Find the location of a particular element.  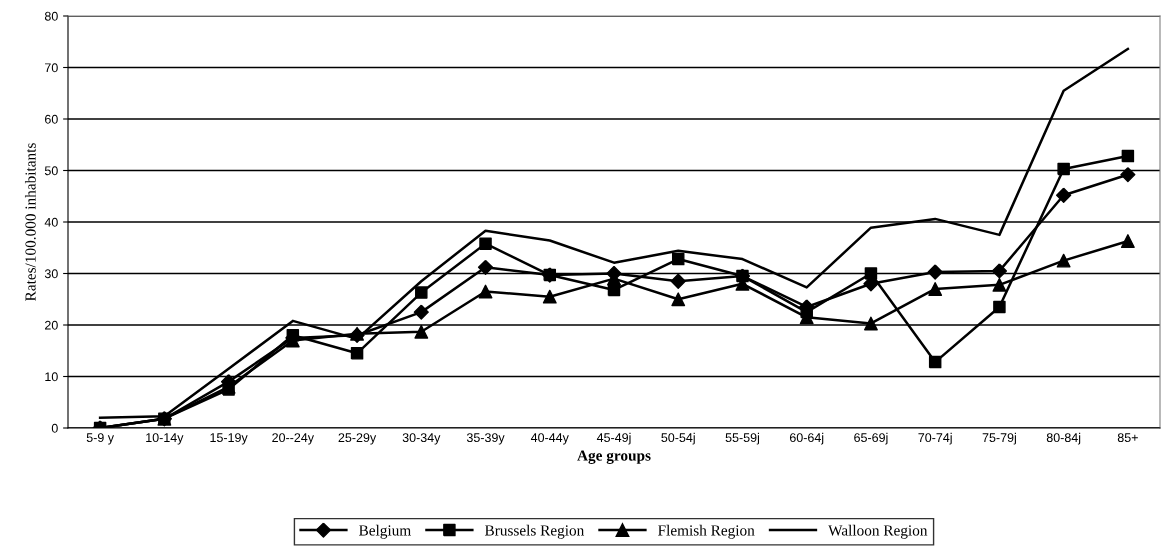

y-tick-label: 20 is located at coordinates (51, 325).